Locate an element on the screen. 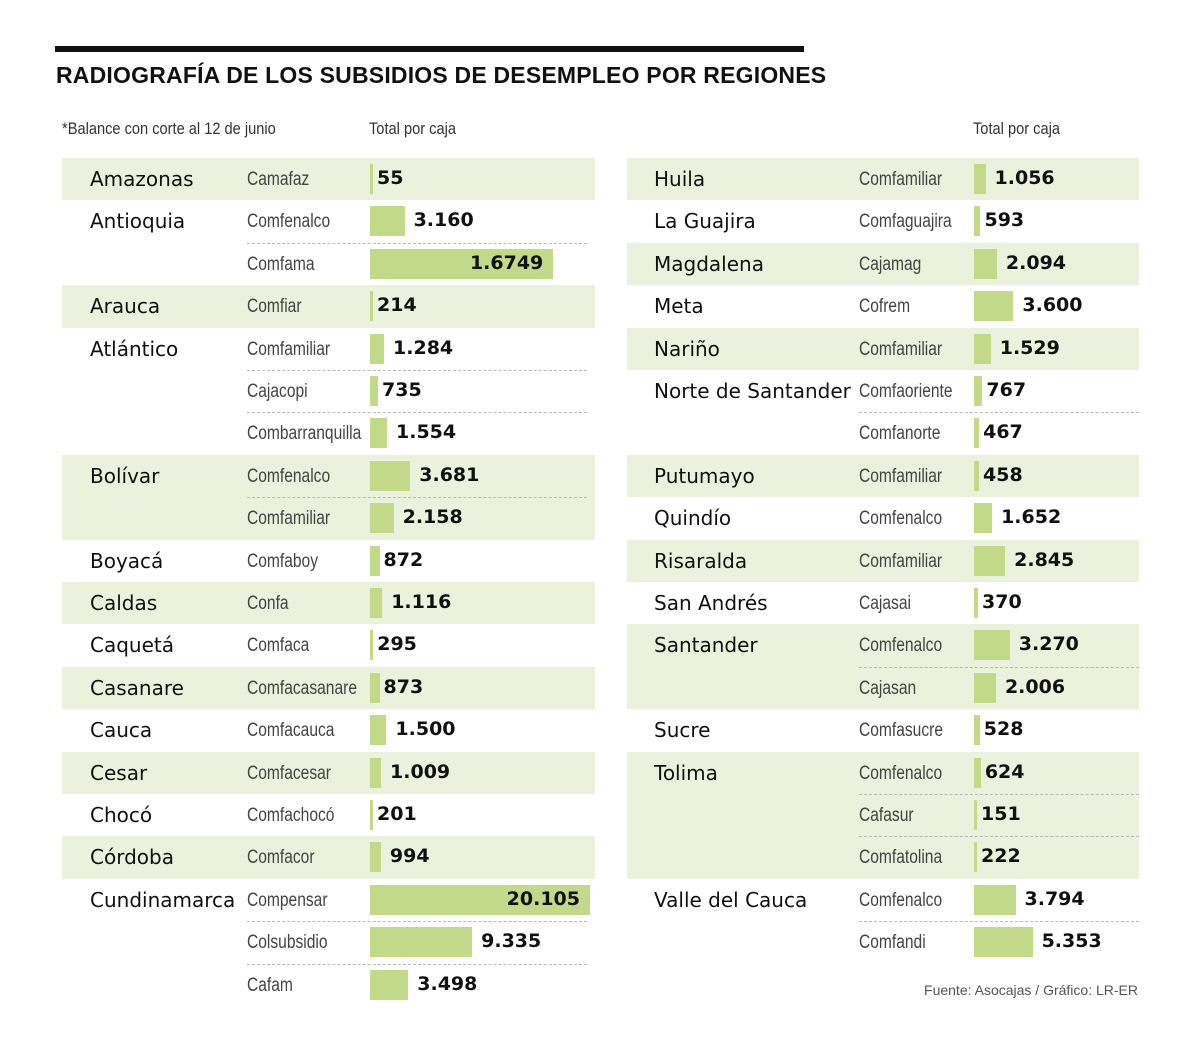 This screenshot has height=1052, width=1200. caja-name: Confa is located at coordinates (268, 603).